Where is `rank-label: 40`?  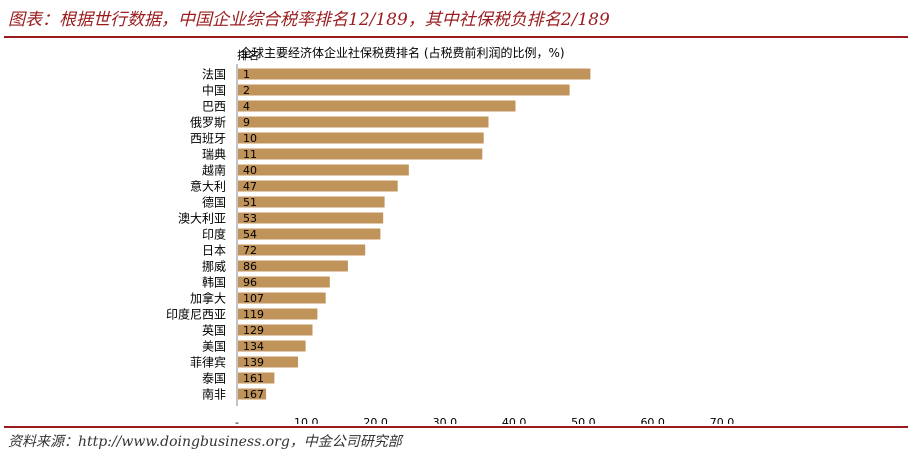 rank-label: 40 is located at coordinates (250, 170).